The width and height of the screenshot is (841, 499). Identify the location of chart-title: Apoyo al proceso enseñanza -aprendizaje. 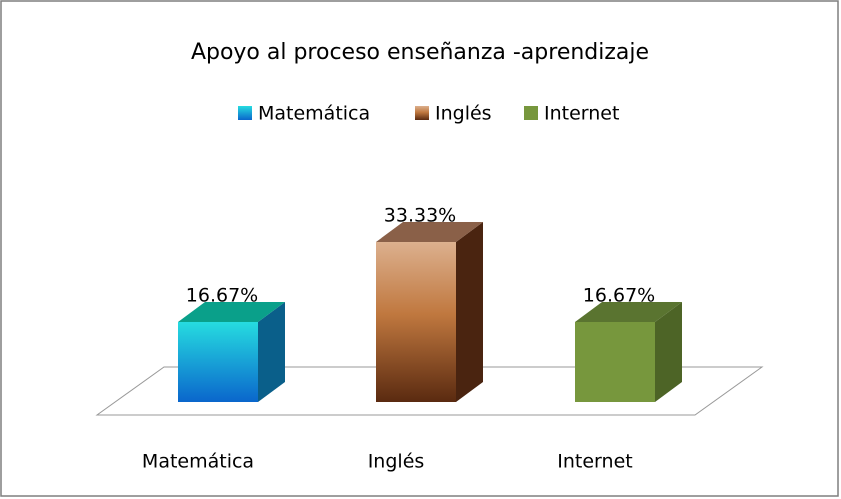
(420, 52).